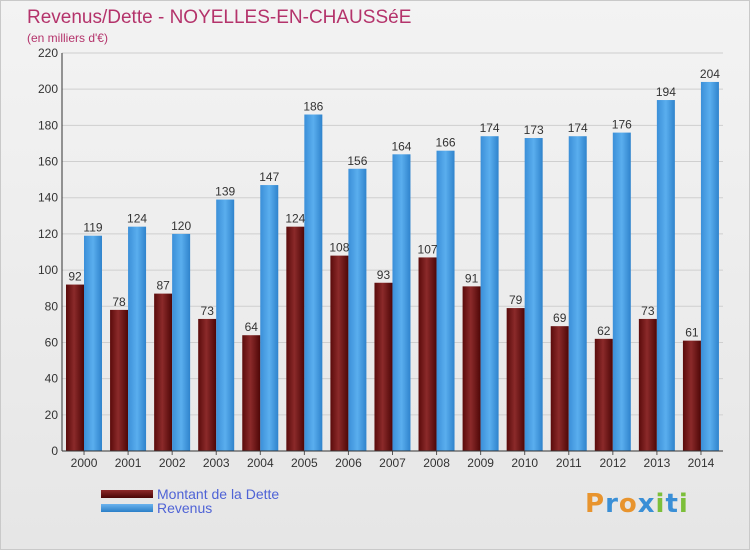 This screenshot has height=550, width=750. Describe the element at coordinates (304, 463) in the screenshot. I see `x-tick-label: 2005` at that location.